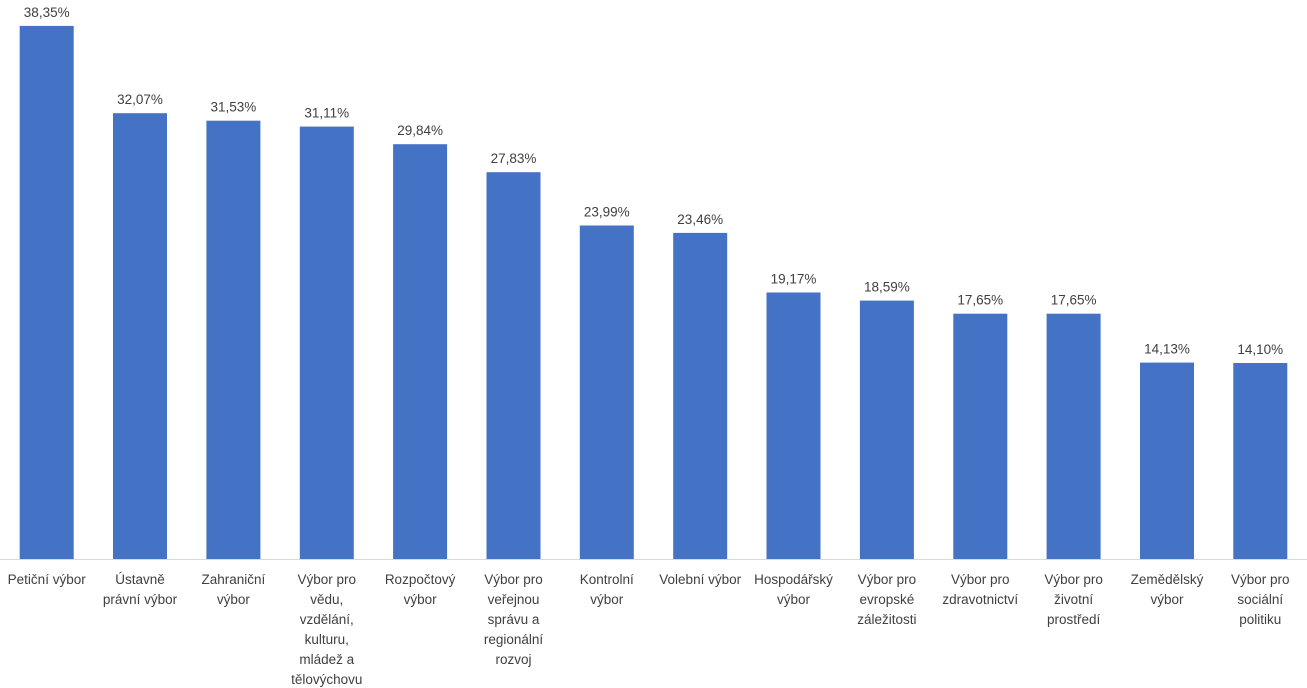 The width and height of the screenshot is (1307, 688). I want to click on category-label-13: Výbor pro sociální politiku, so click(1260, 599).